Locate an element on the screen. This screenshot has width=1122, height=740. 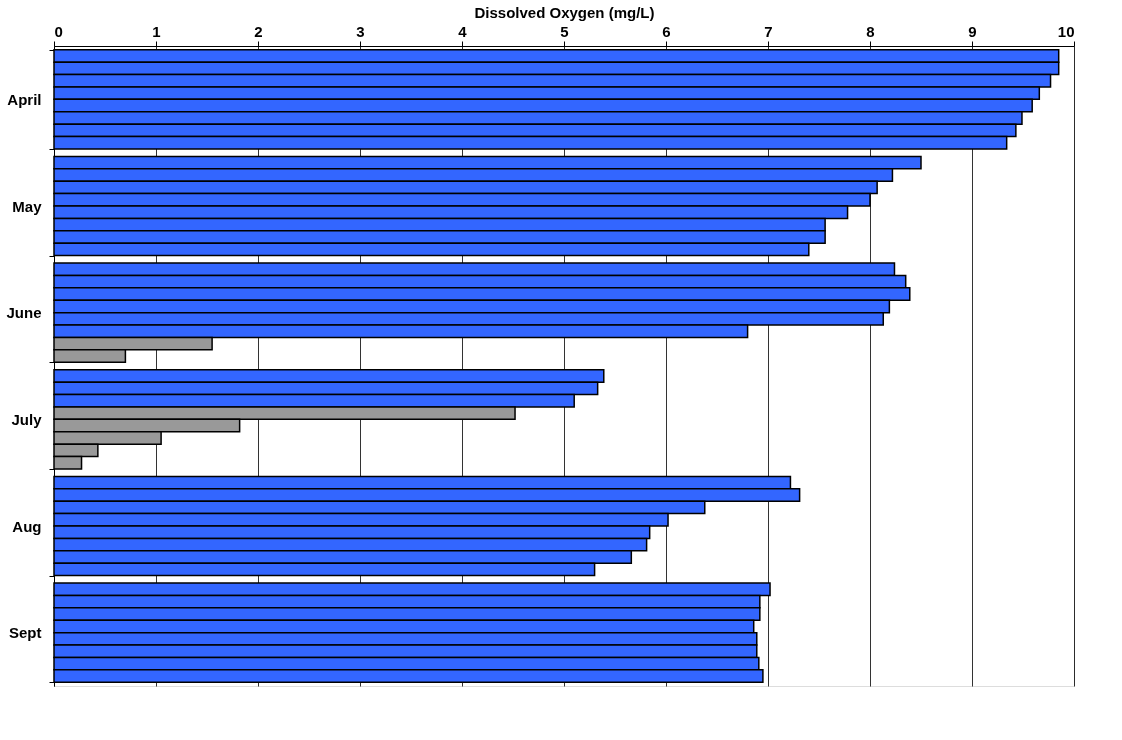
x-tick-label: 0 is located at coordinates (58, 31).